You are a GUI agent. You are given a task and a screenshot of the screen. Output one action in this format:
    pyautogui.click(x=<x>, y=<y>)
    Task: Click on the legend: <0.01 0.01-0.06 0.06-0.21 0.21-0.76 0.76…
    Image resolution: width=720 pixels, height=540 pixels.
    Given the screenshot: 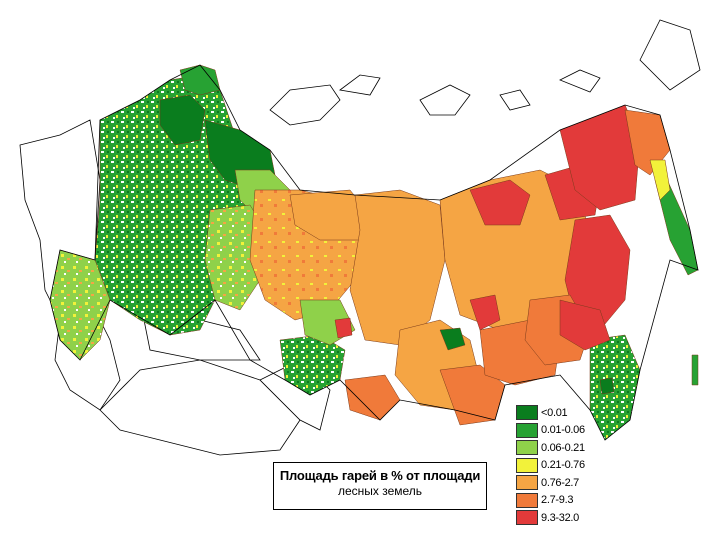 What is the action you would take?
    pyautogui.click(x=550, y=465)
    